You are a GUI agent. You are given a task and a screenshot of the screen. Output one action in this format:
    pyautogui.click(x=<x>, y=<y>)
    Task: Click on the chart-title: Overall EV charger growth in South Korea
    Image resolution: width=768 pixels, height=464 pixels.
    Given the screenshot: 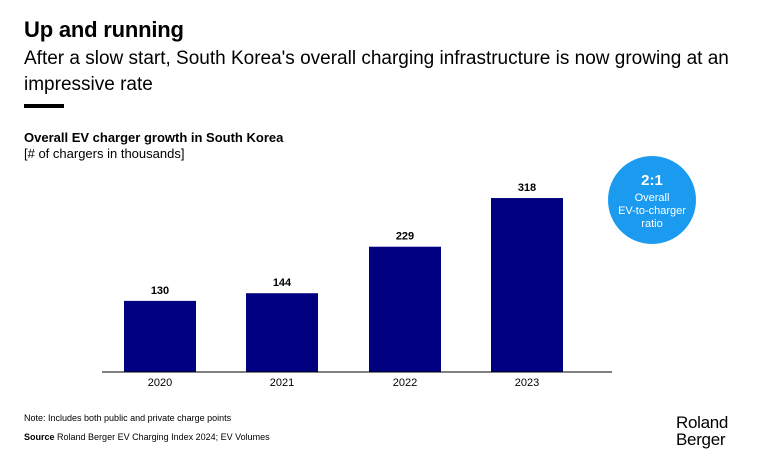 What is the action you would take?
    pyautogui.click(x=154, y=137)
    